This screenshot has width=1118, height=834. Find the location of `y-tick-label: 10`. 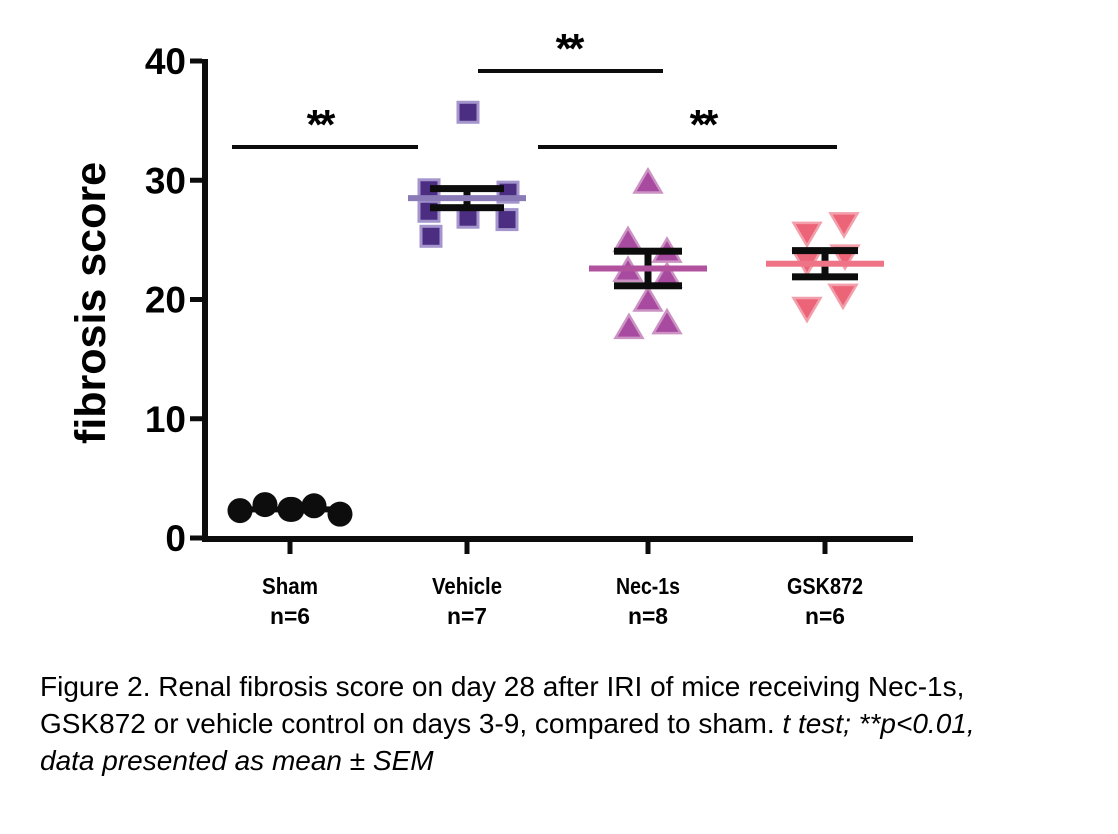

y-tick-label: 10 is located at coordinates (165, 419).